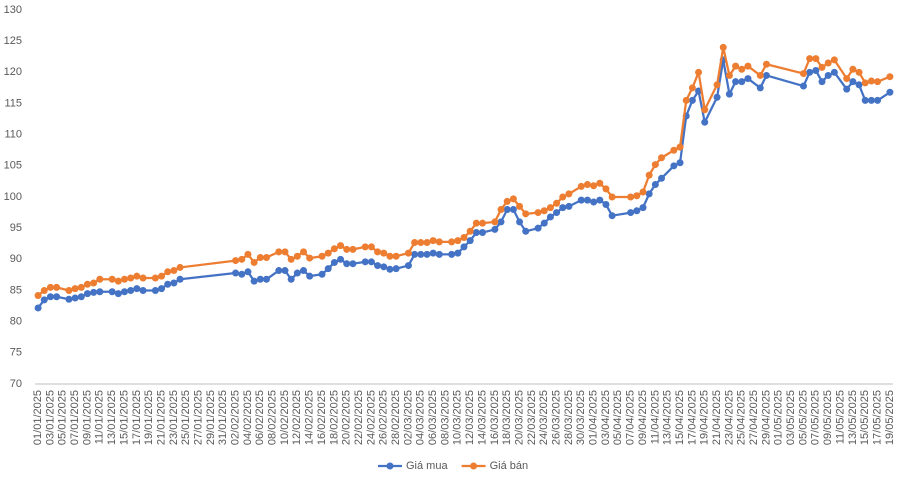  What do you see at coordinates (668, 417) in the screenshot?
I see `x-tick-label: 13/04/2025` at bounding box center [668, 417].